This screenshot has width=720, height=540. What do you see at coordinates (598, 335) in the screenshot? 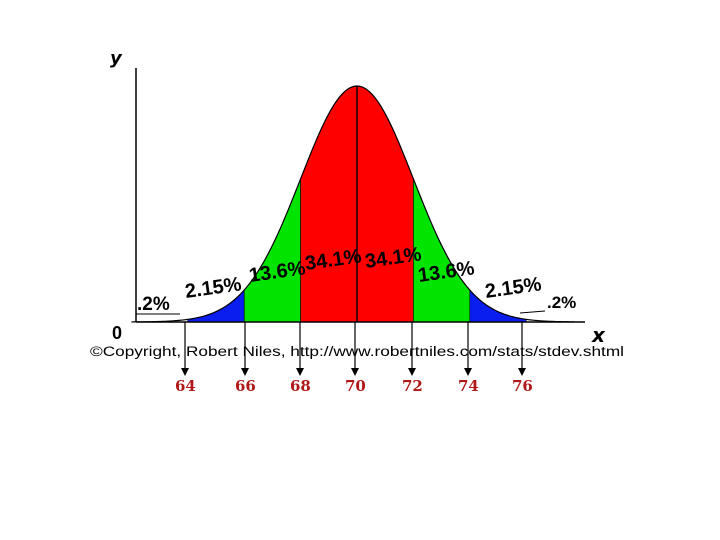
I see `x-axis-label: x` at bounding box center [598, 335].